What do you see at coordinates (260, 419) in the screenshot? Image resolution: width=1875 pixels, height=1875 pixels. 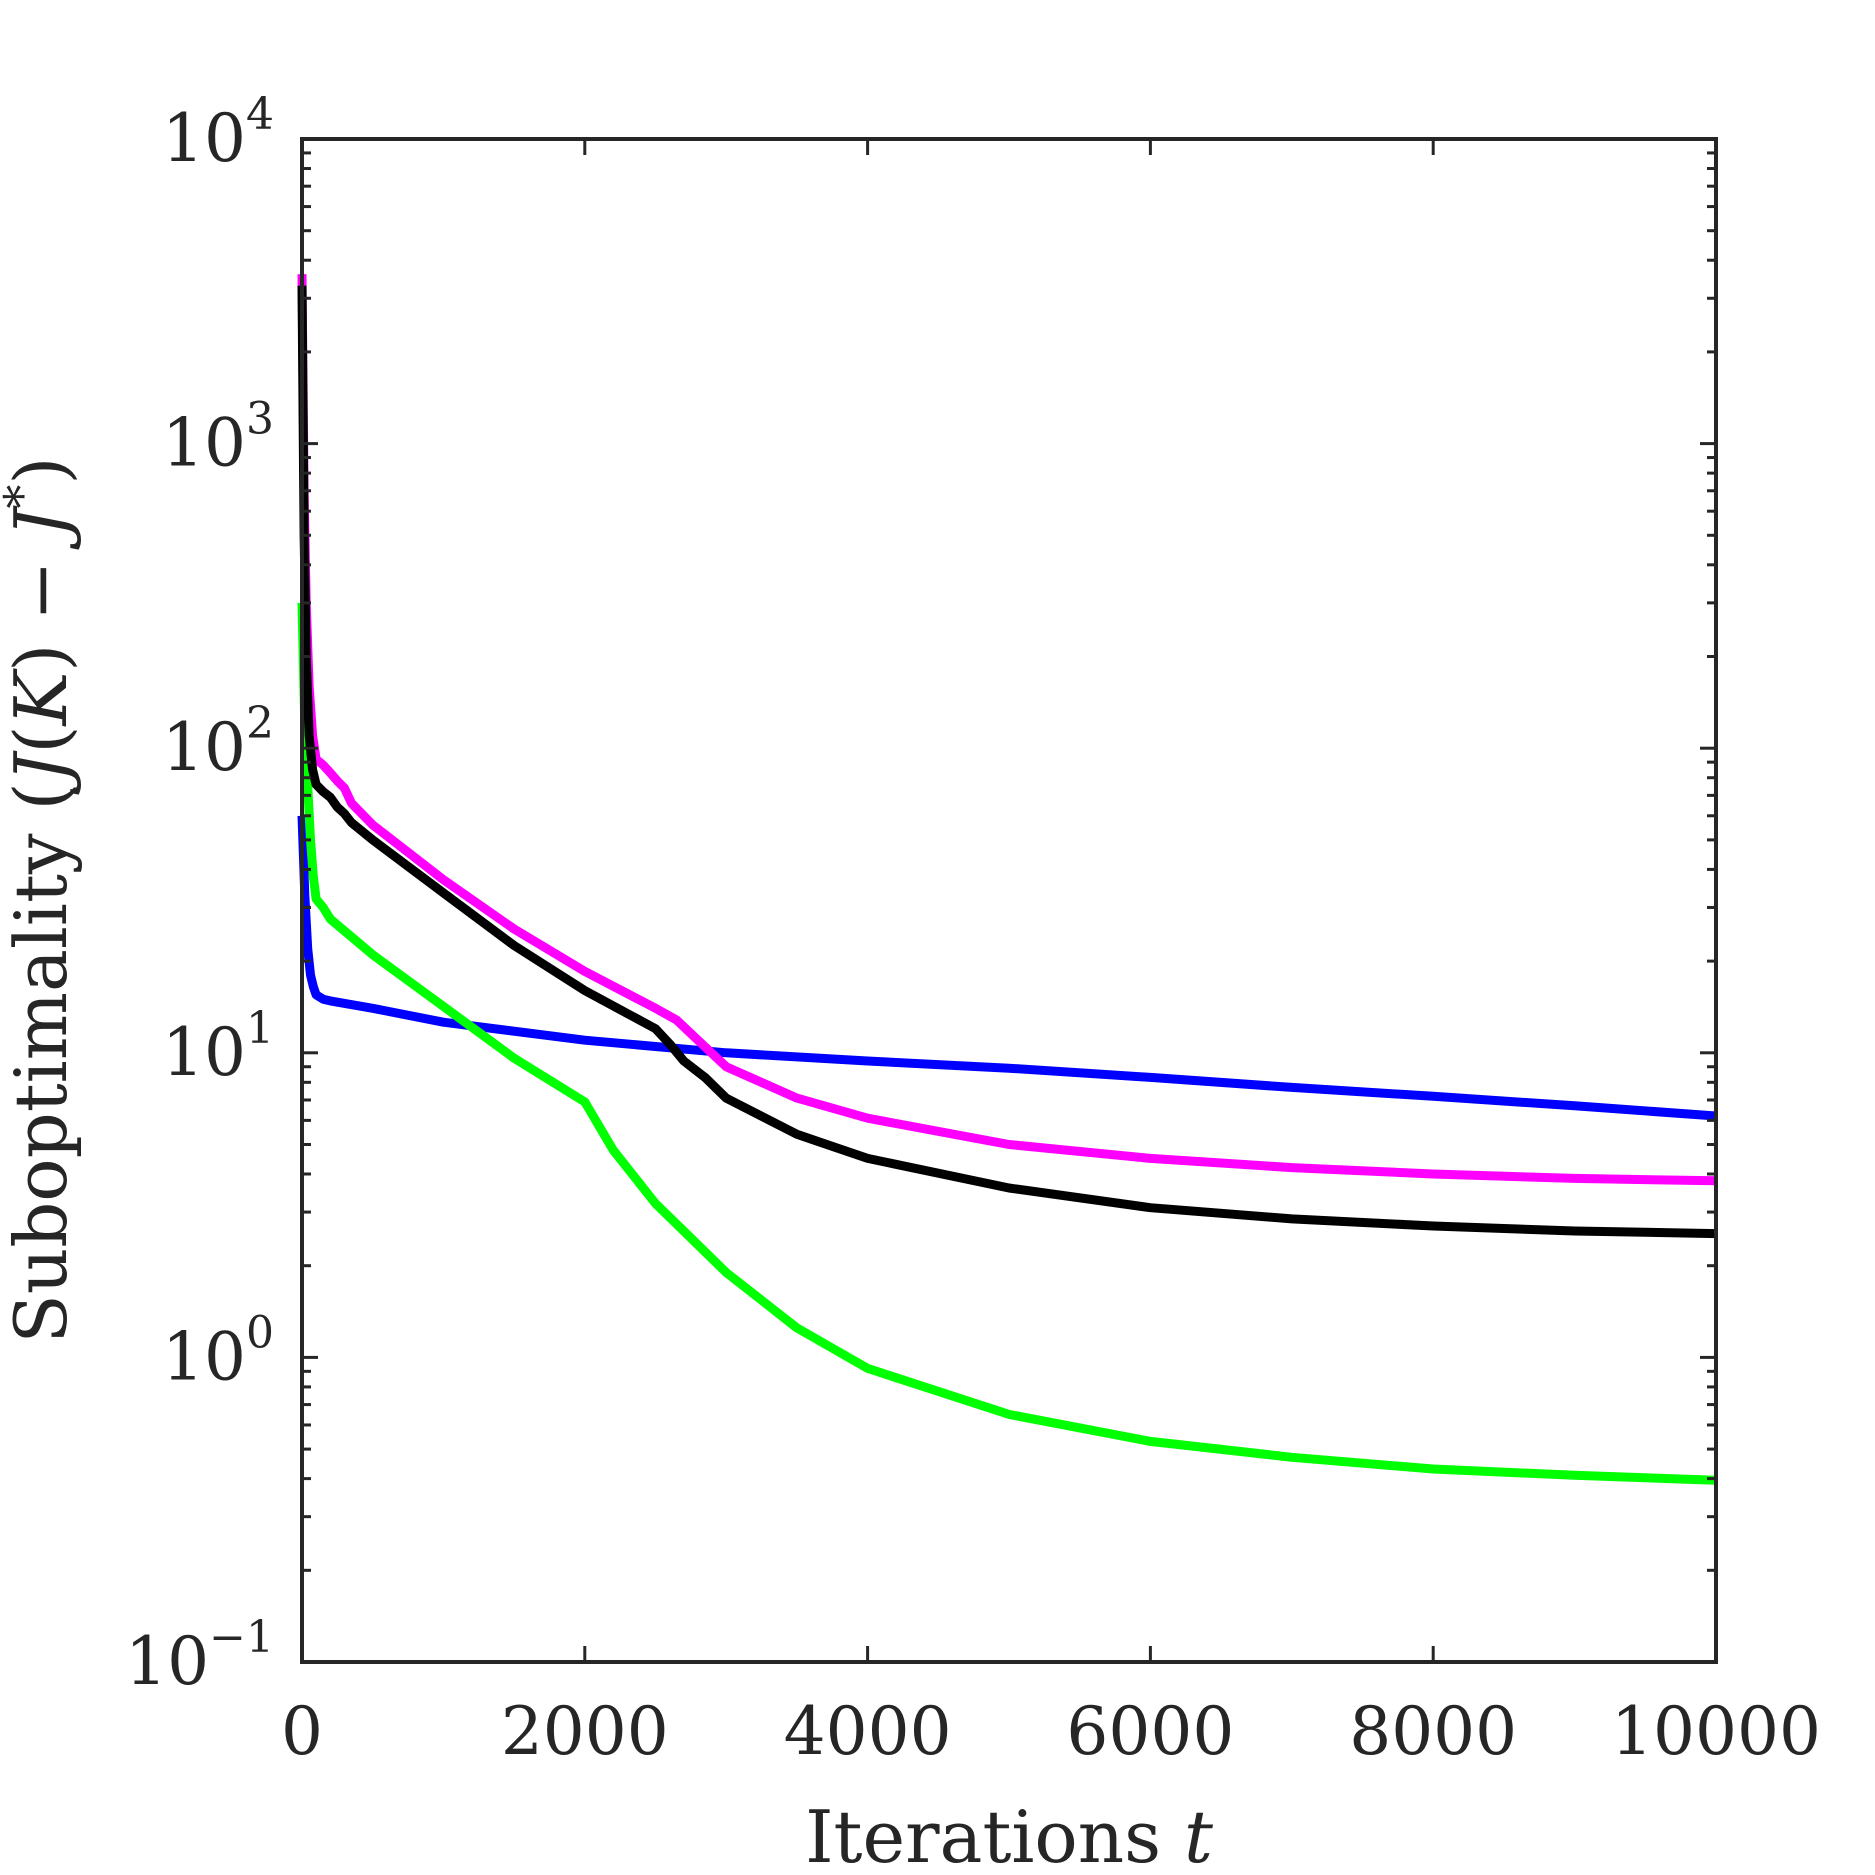 I see `y-tick-label-exponent-4: 3` at bounding box center [260, 419].